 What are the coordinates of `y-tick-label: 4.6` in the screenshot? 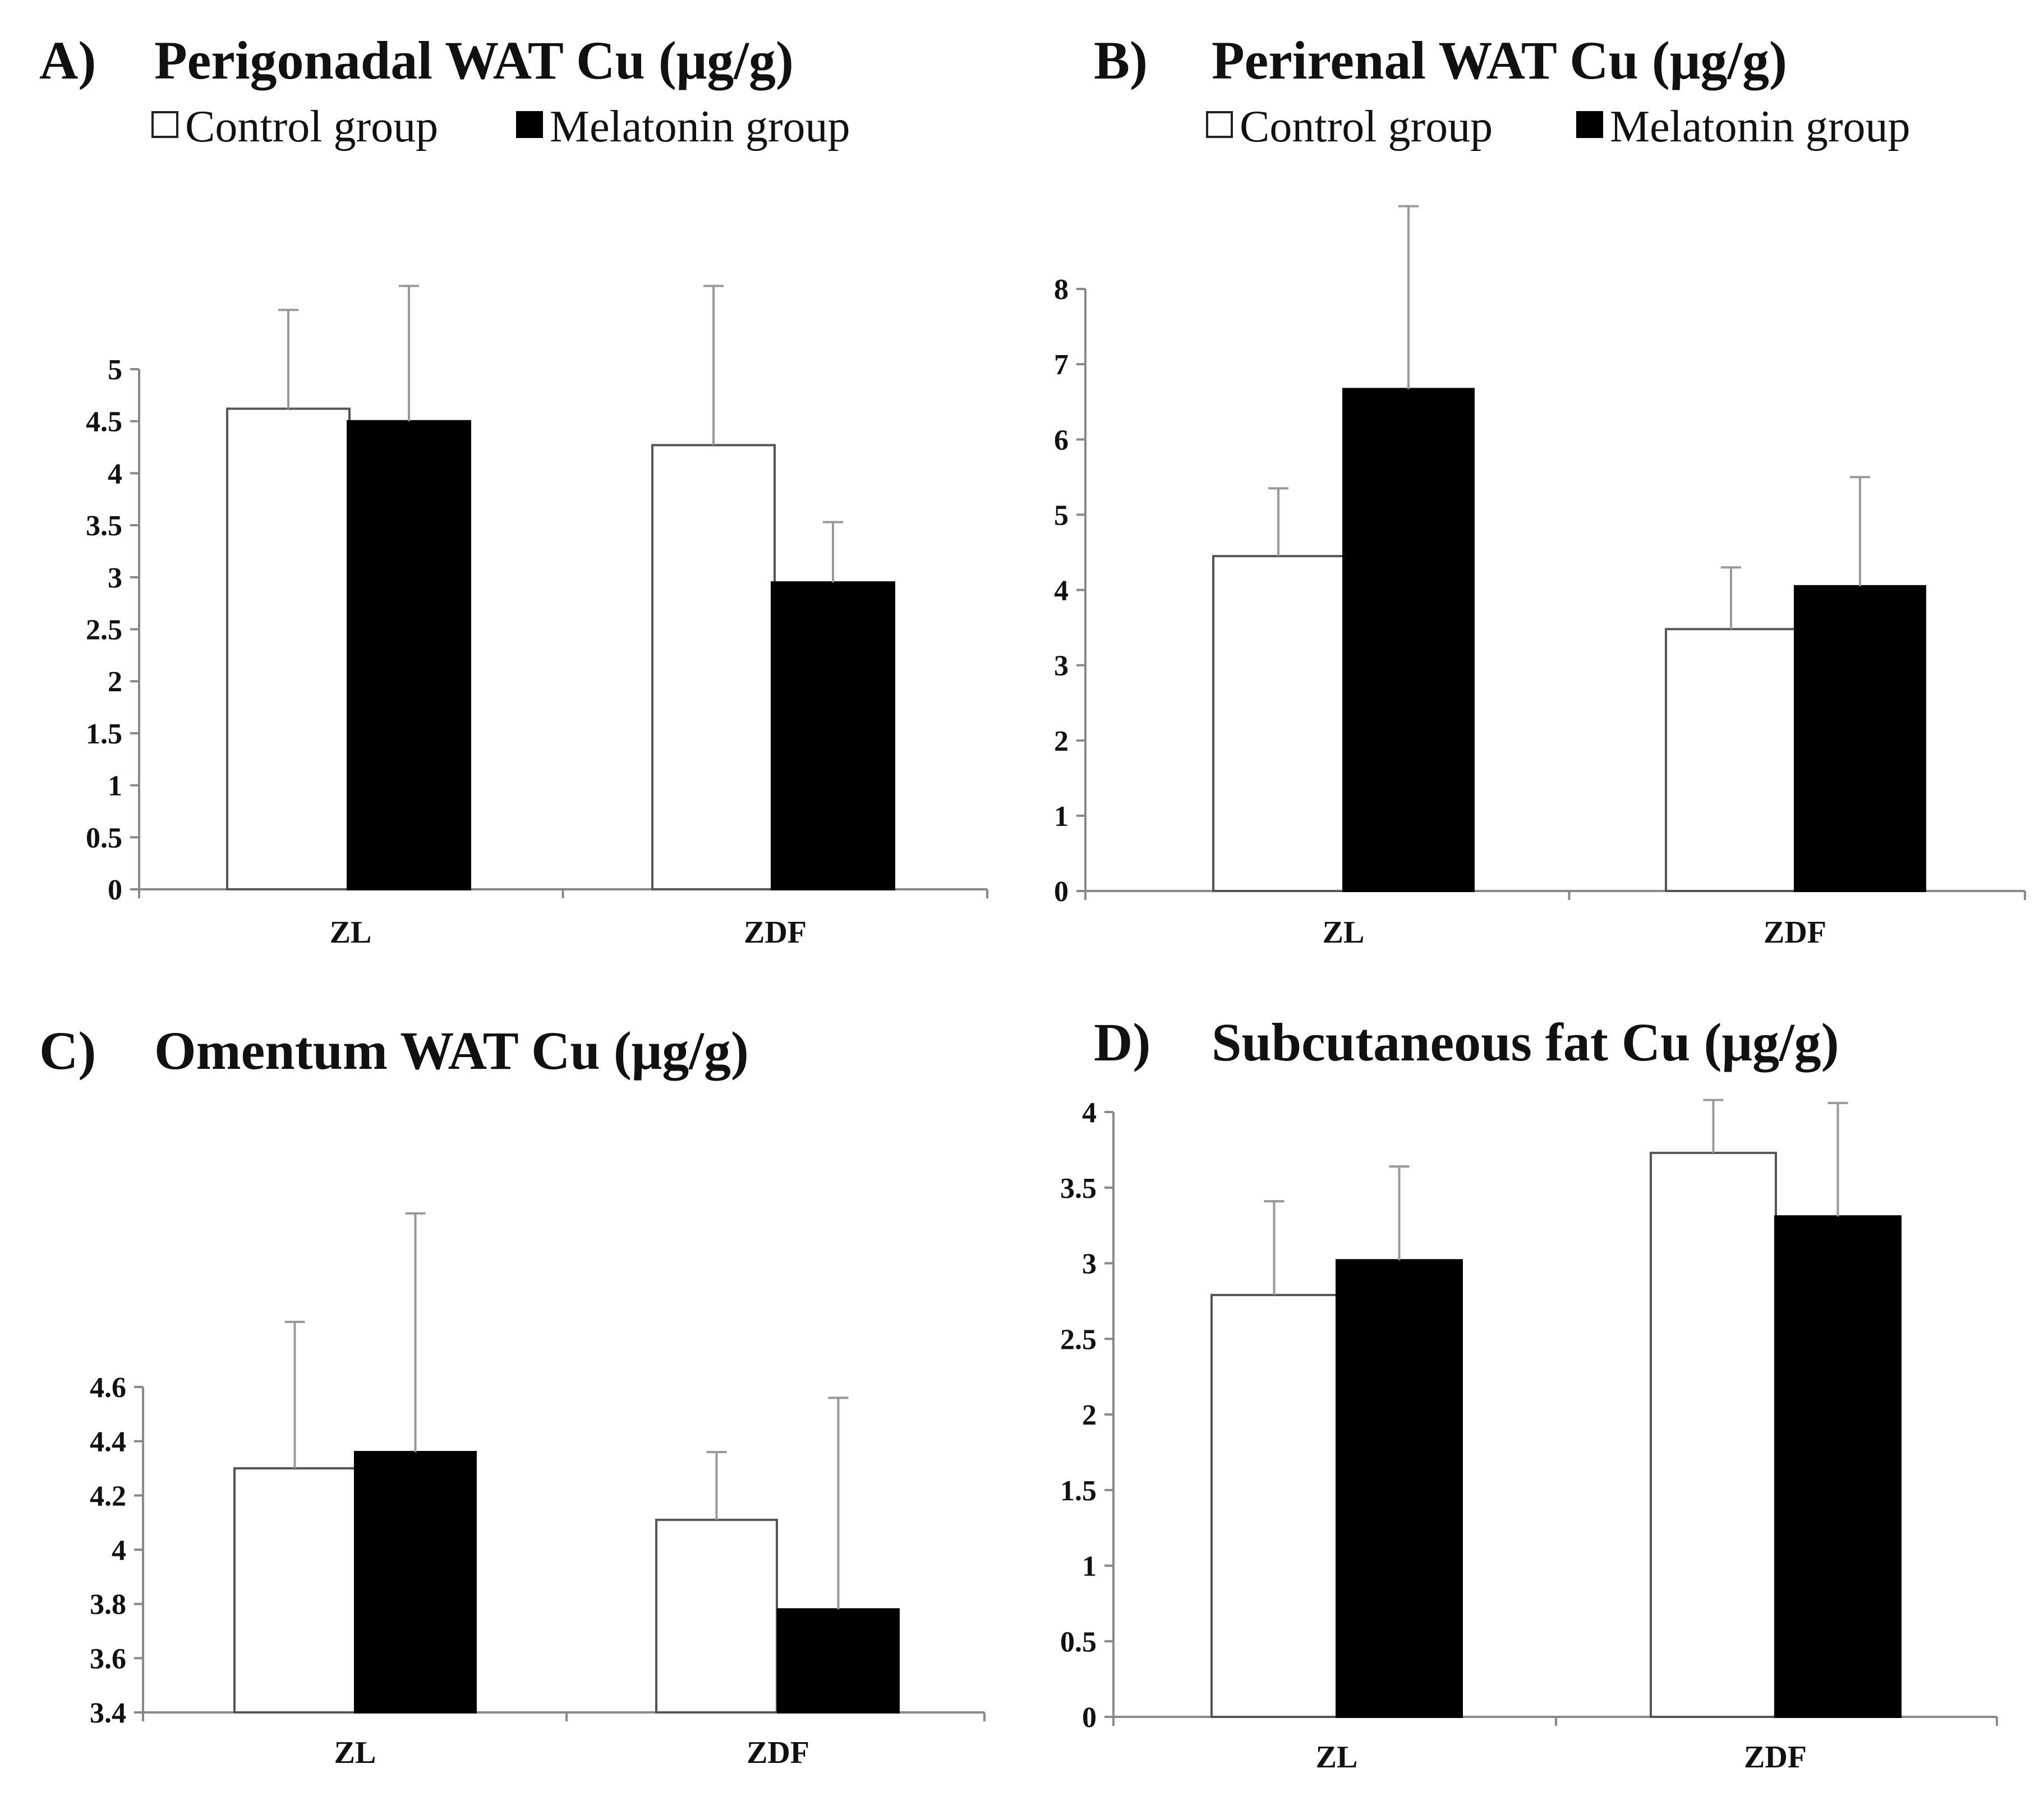 It's located at (108, 1388).